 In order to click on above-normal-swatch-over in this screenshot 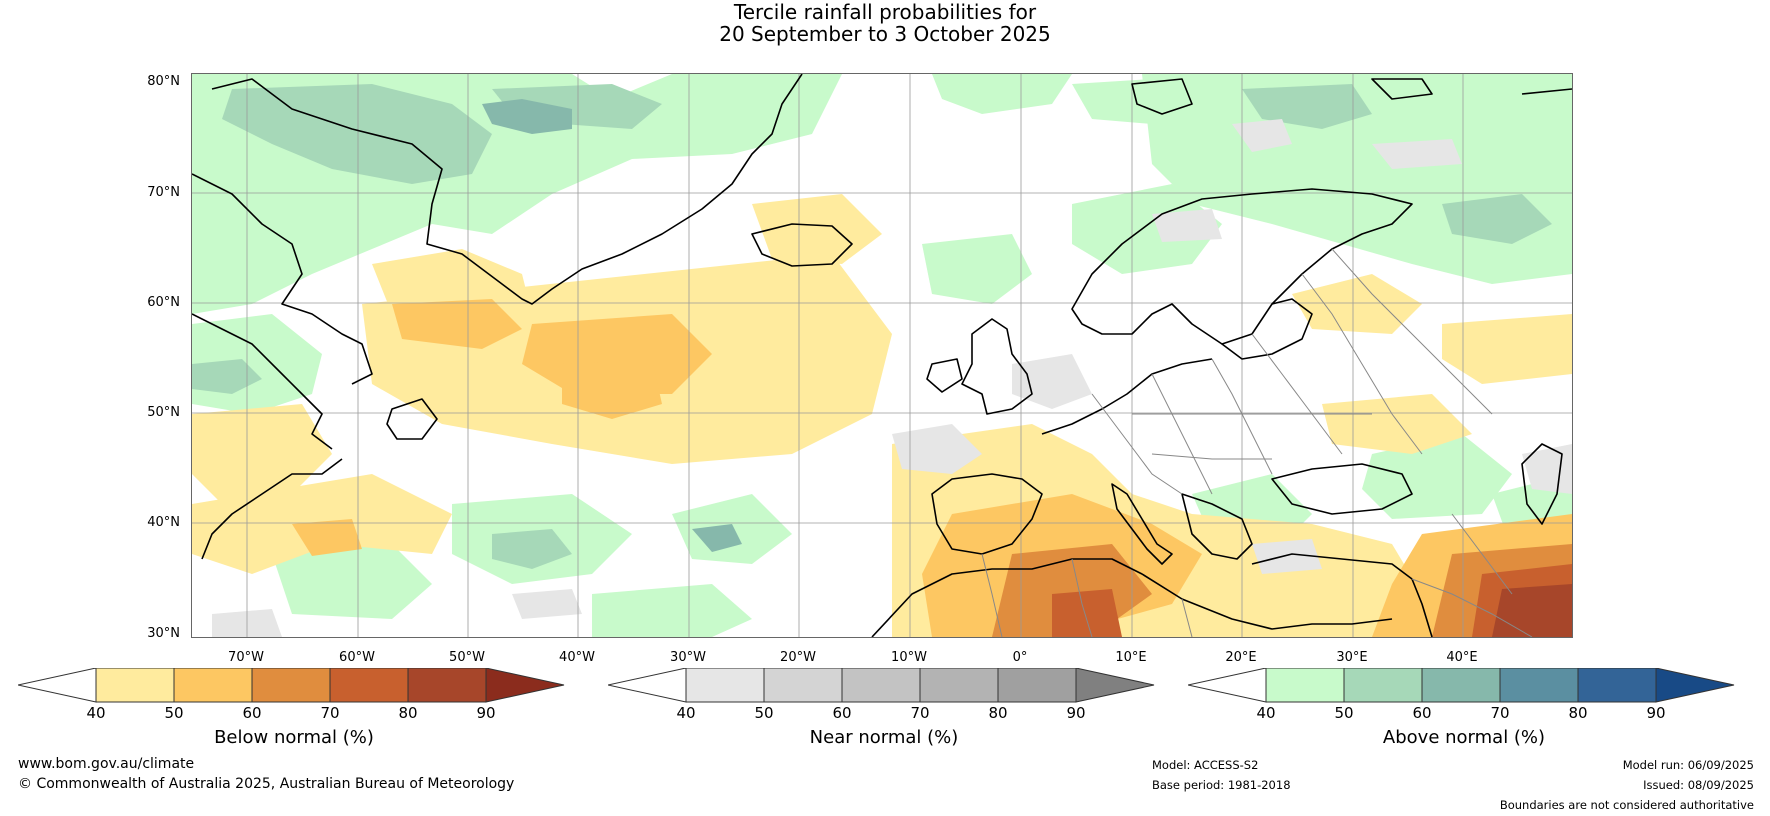, I will do `click(1695, 685)`.